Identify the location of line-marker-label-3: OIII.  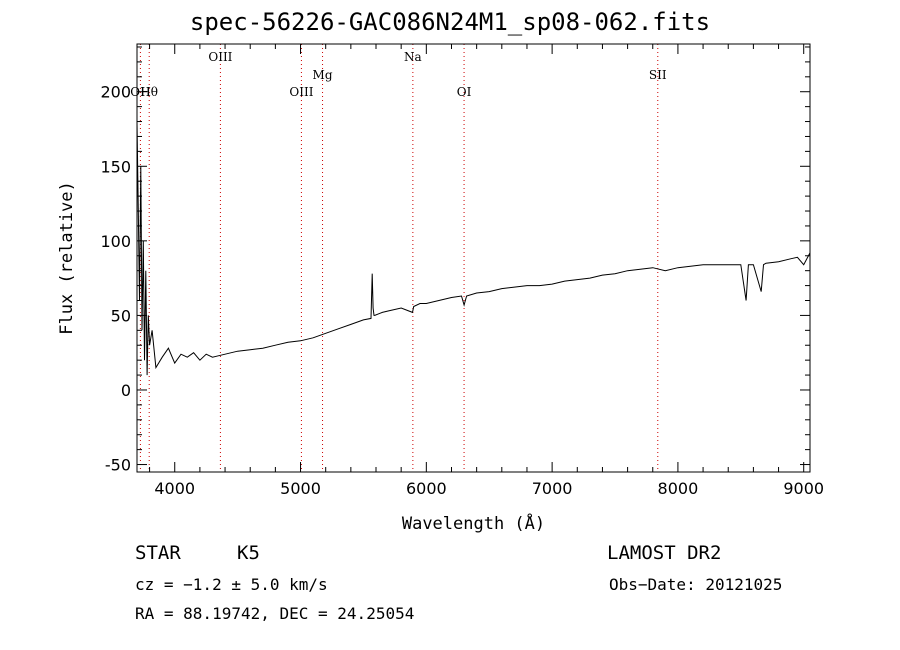
(301, 92).